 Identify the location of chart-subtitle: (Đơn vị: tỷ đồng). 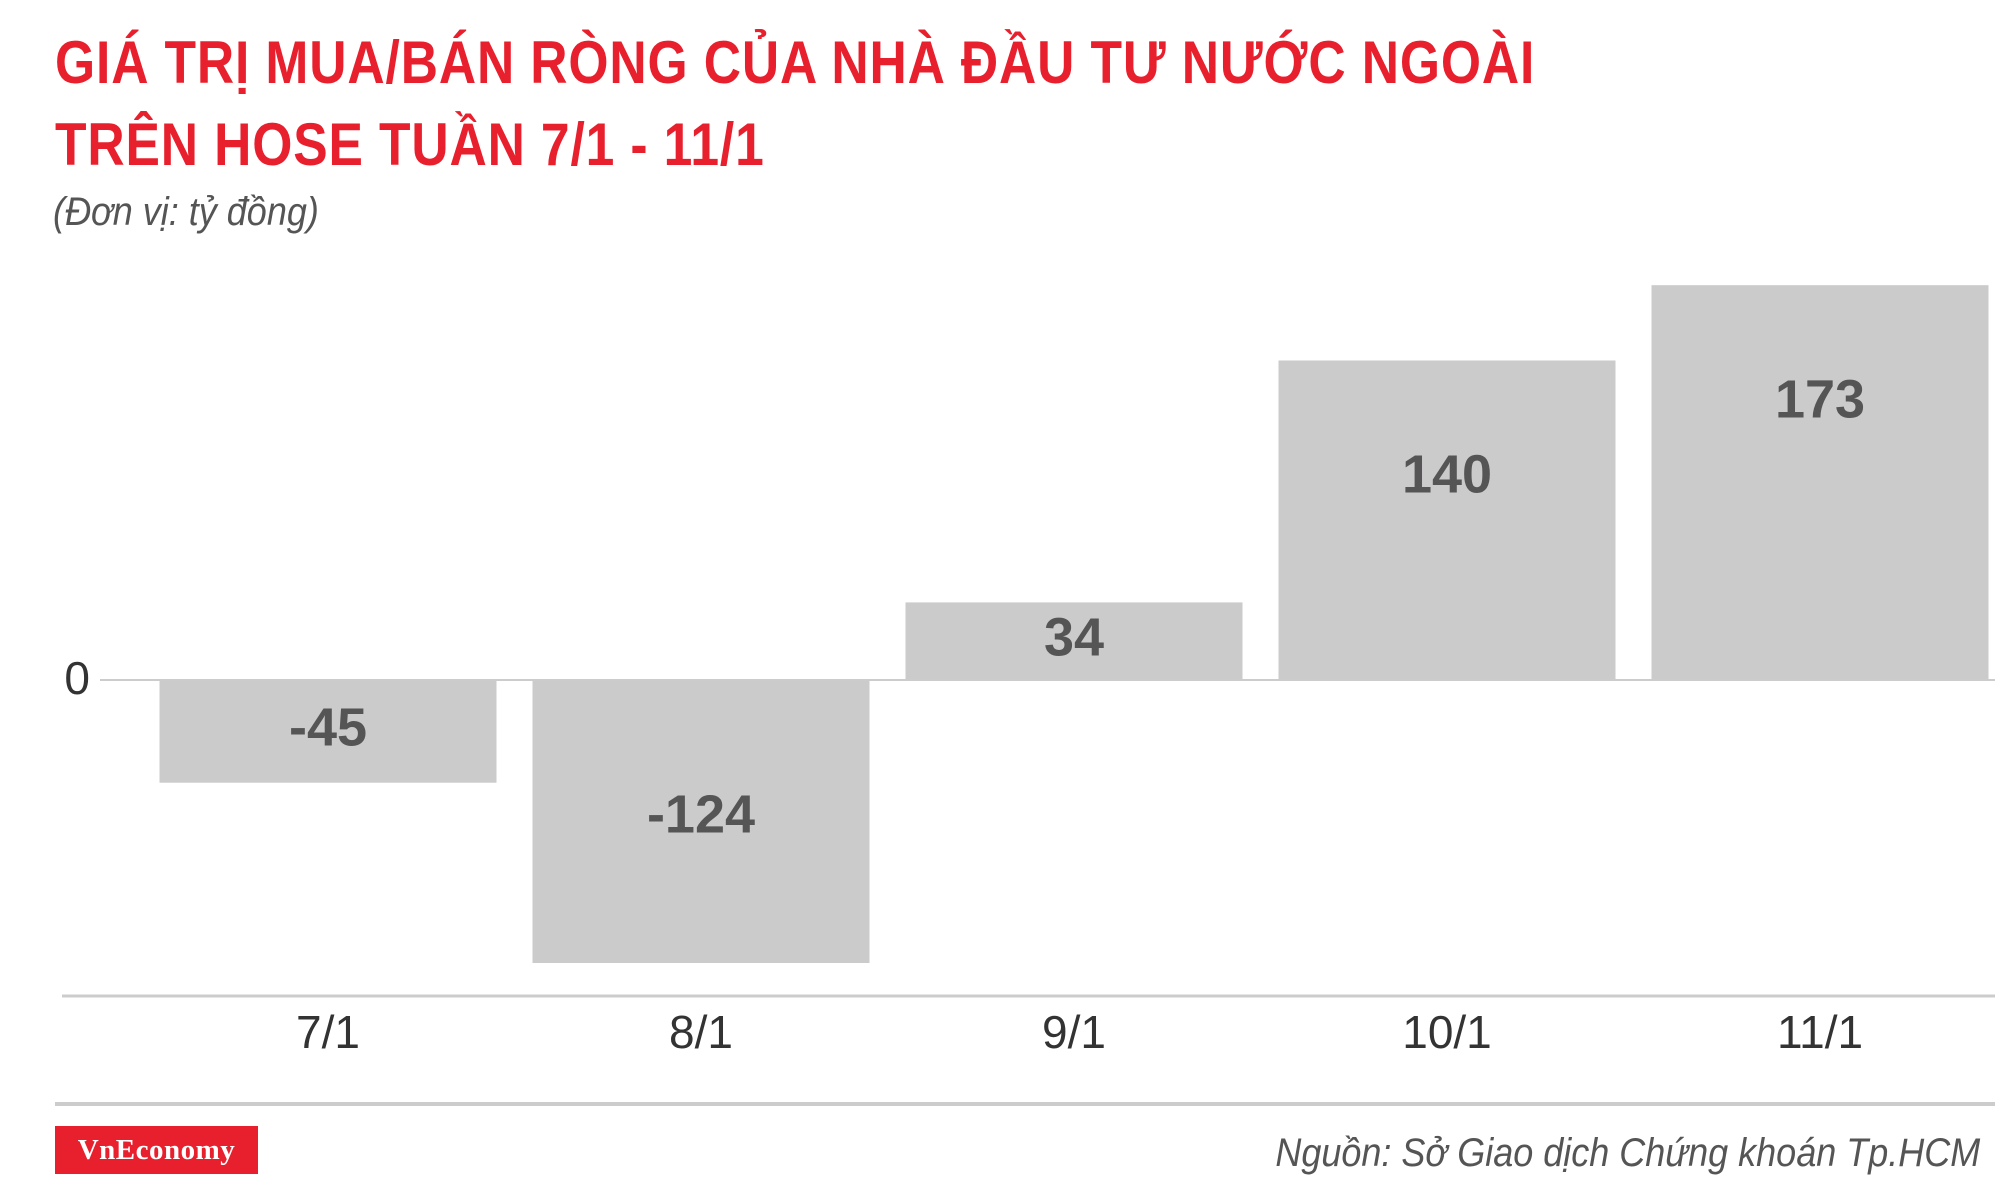
(186, 212).